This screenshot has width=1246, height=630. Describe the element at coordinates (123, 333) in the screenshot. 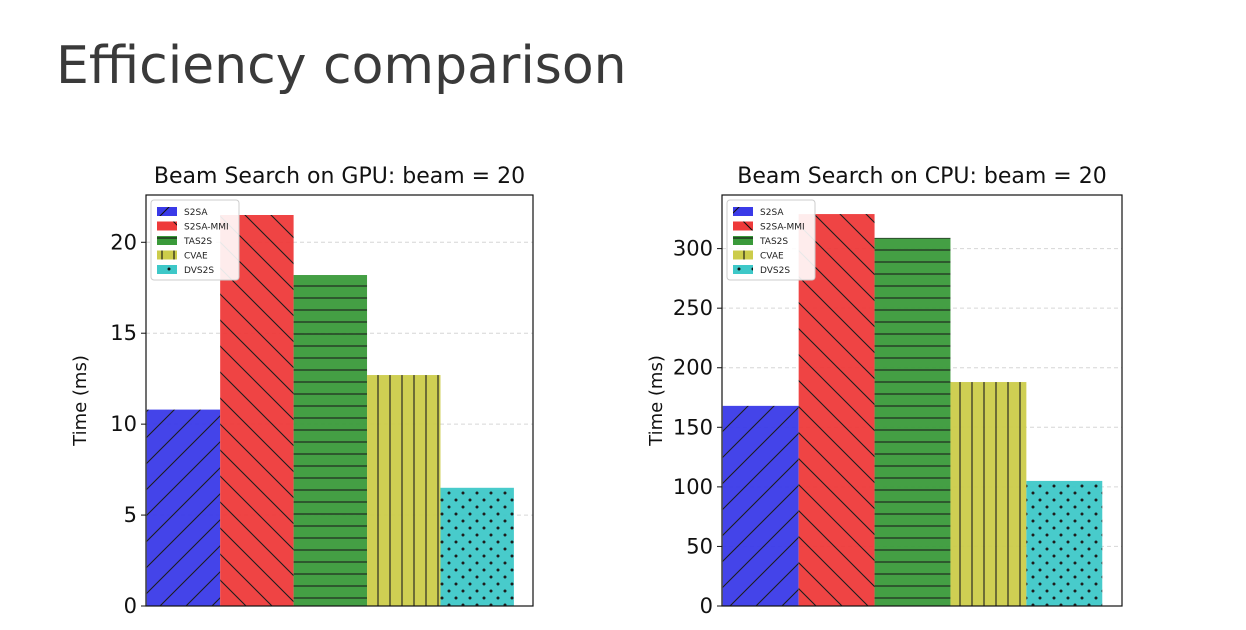

I see `y-tick-label: 15` at that location.